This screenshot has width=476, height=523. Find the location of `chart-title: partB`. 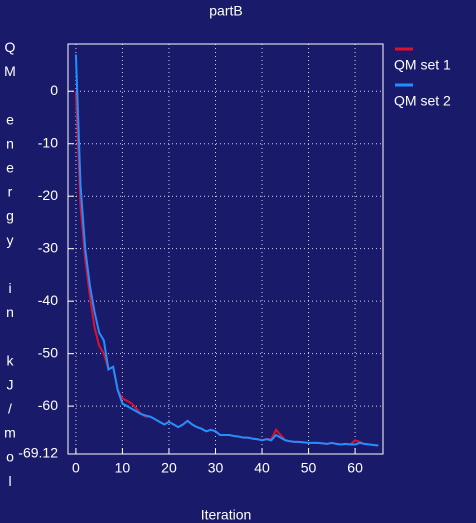

chart-title: partB is located at coordinates (225, 11).